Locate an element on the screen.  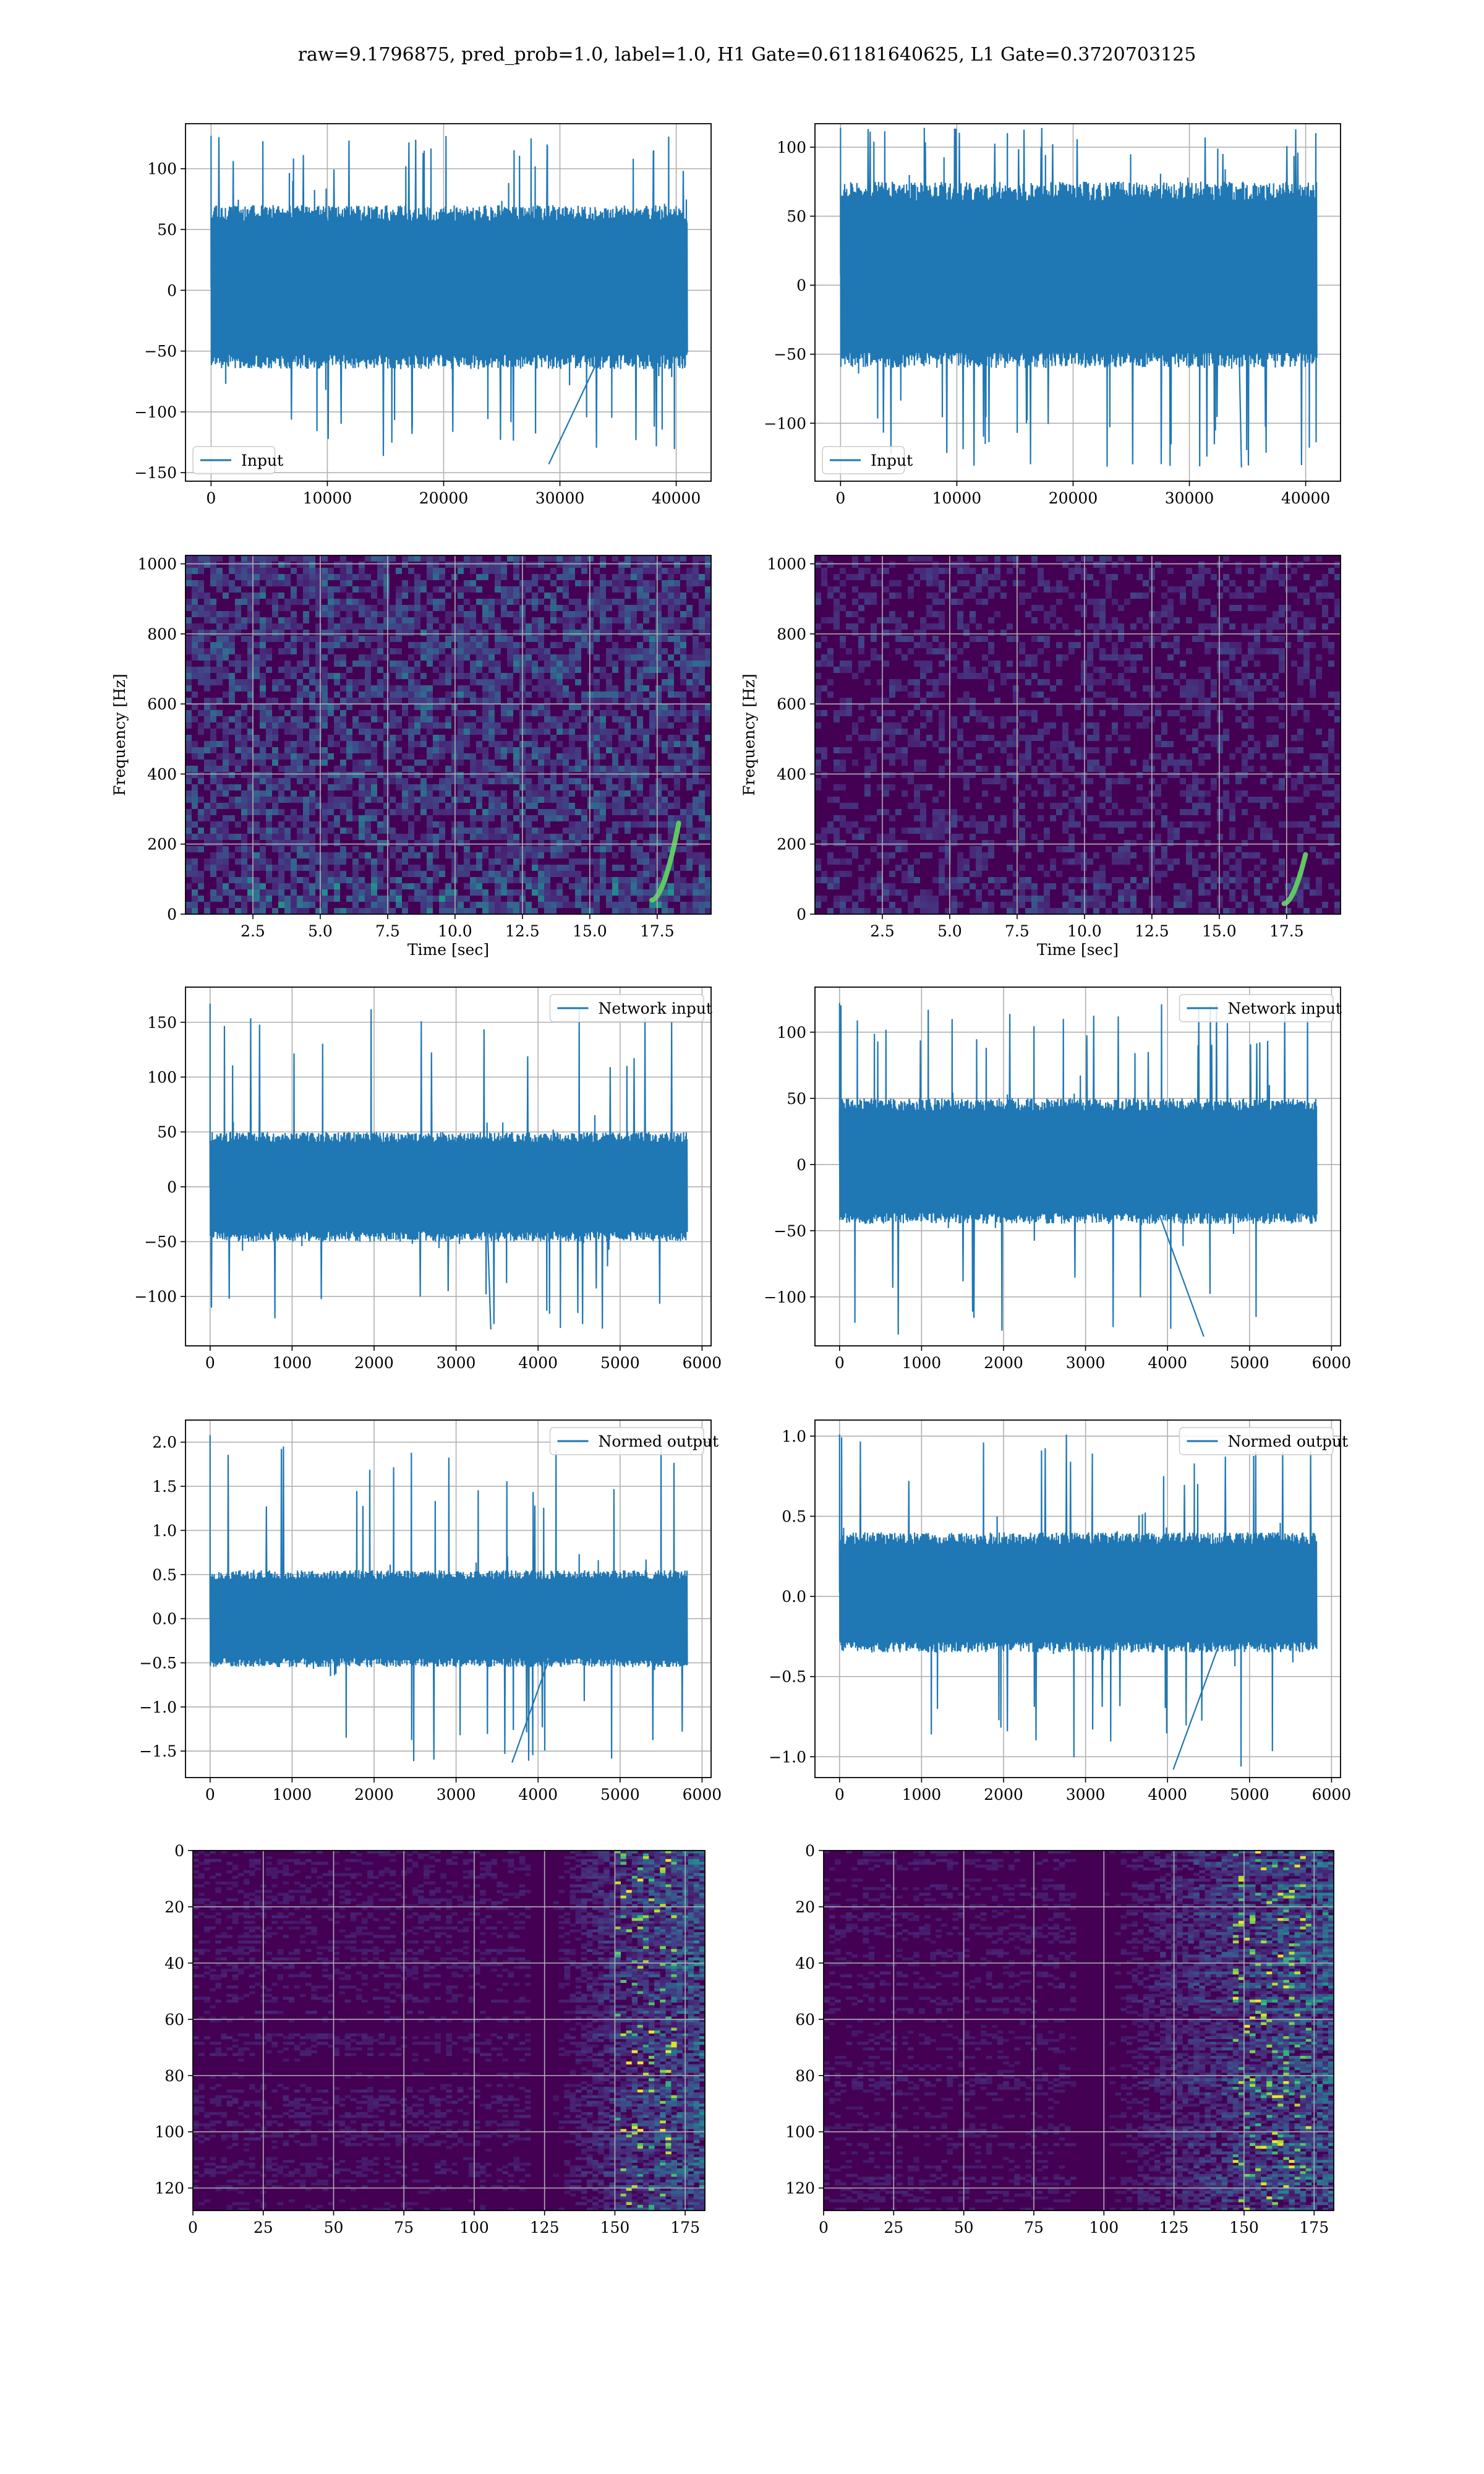
h1-network-input-ytick-label: 50 is located at coordinates (167, 1132).